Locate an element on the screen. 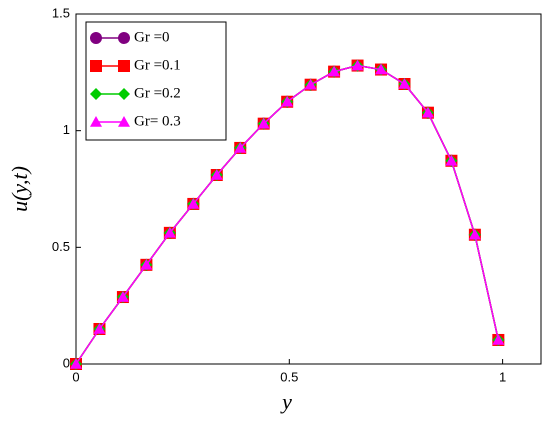  x-axis-label: y is located at coordinates (286, 401).